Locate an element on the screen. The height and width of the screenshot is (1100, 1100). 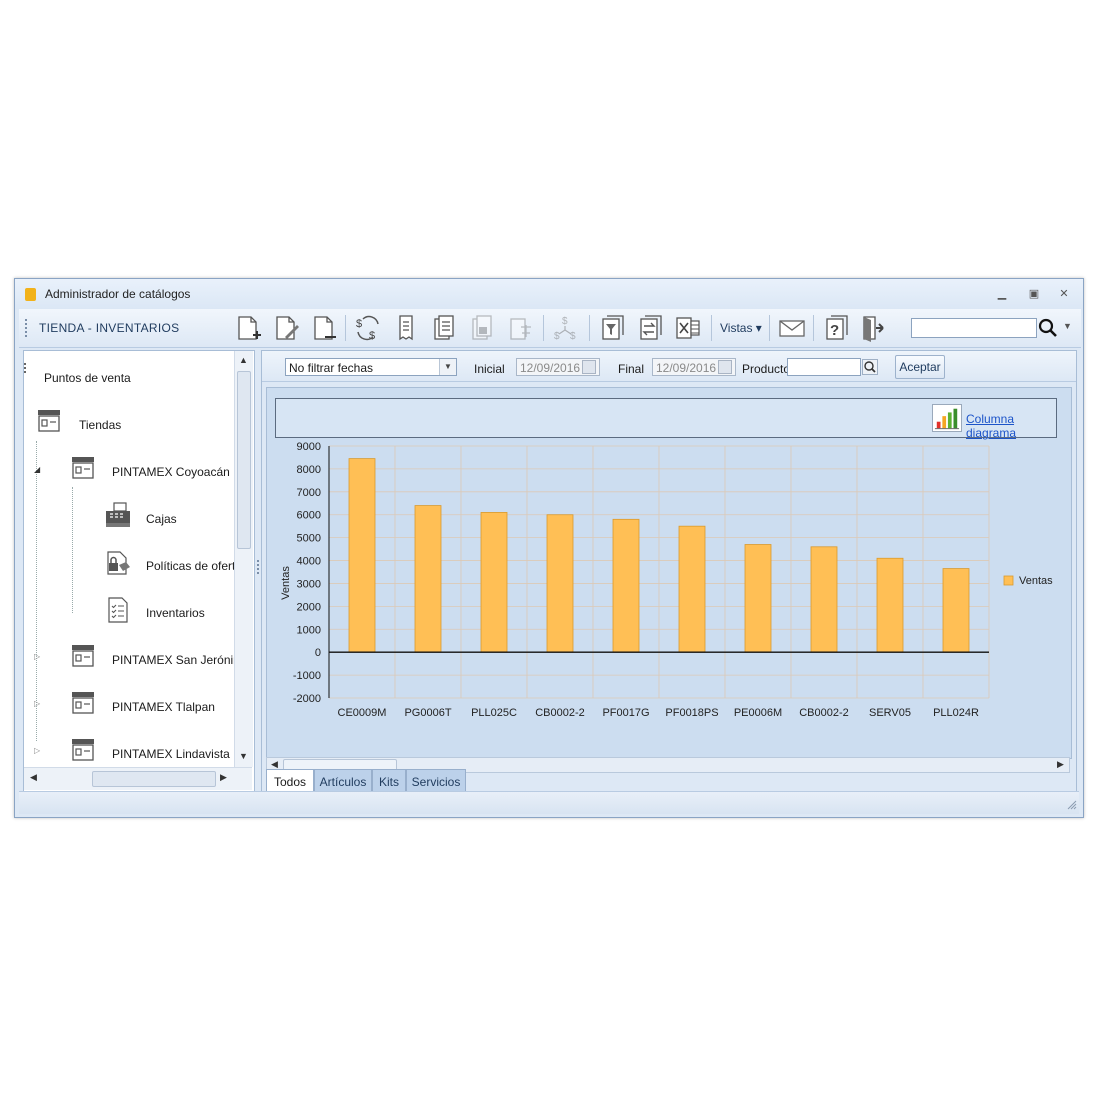
scroll-down-icon: ▼ is located at coordinates (243, 756).